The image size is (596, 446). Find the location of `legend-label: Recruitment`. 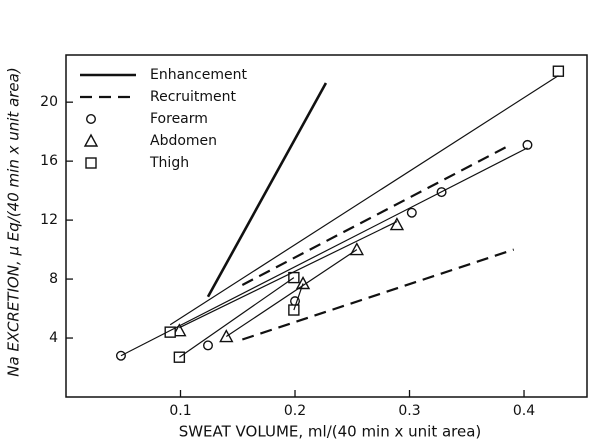

legend-label: Recruitment is located at coordinates (193, 97).